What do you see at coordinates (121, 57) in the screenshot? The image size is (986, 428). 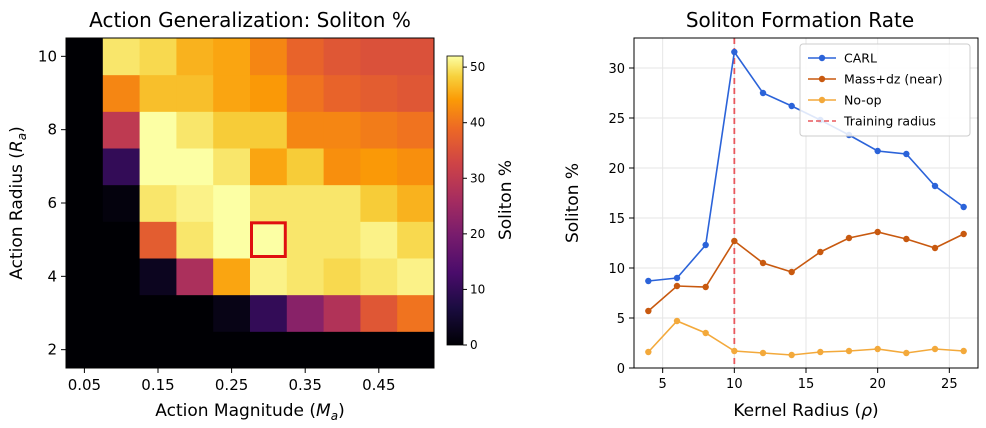 I see `heatmap-cell-r10-m0.1` at bounding box center [121, 57].